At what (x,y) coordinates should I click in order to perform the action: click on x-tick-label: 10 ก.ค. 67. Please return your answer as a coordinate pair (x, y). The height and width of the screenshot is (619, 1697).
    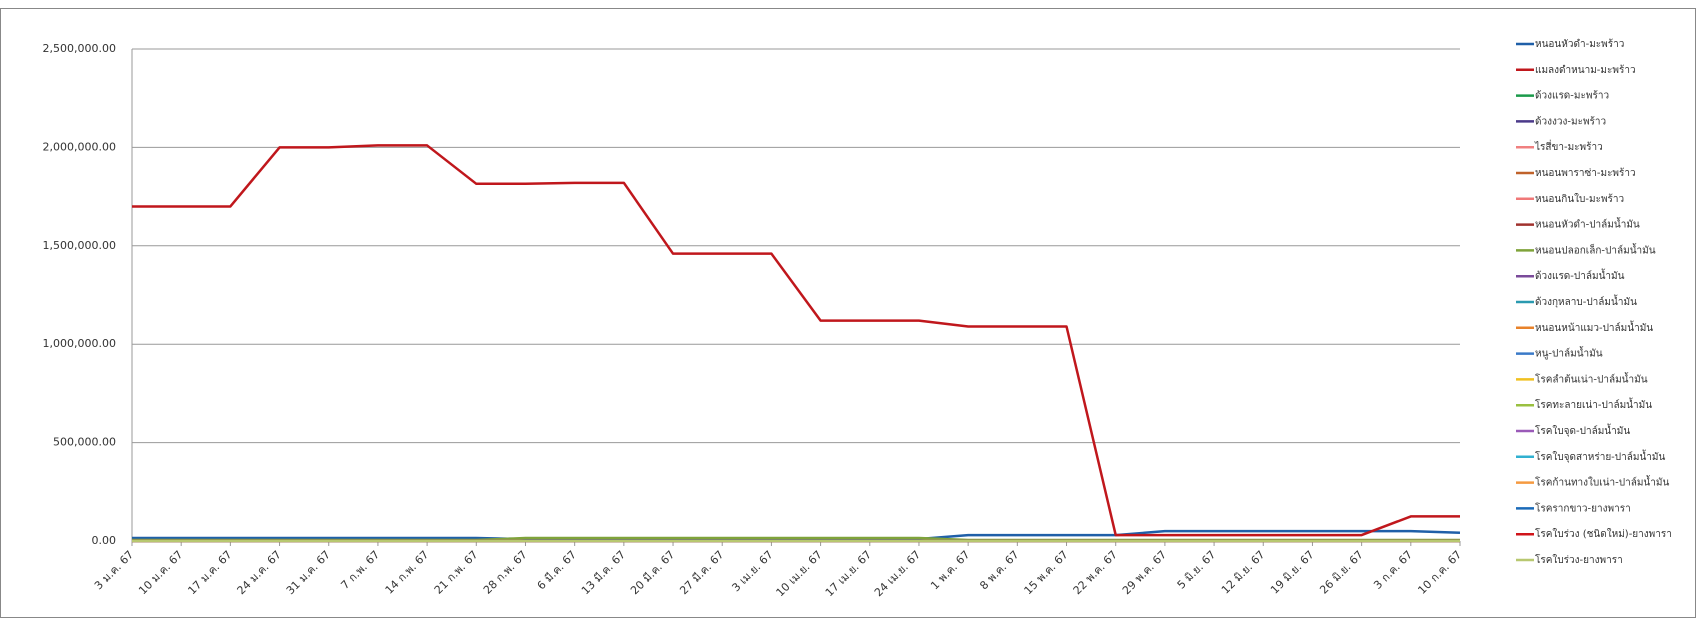
    Looking at the image, I should click on (1439, 572).